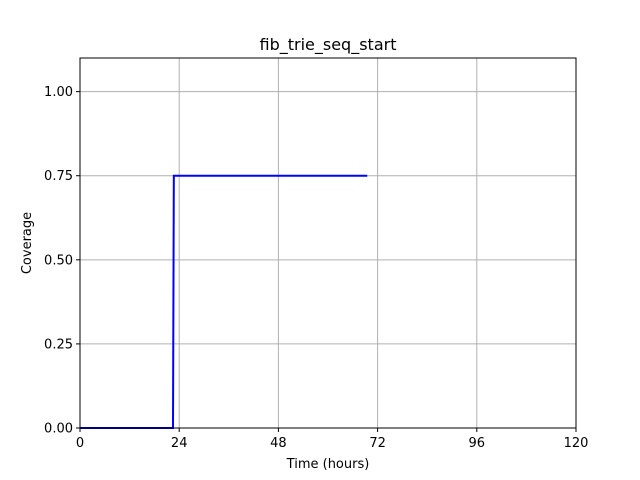 The image size is (640, 480). I want to click on y-tick-label: 0.50, so click(58, 260).